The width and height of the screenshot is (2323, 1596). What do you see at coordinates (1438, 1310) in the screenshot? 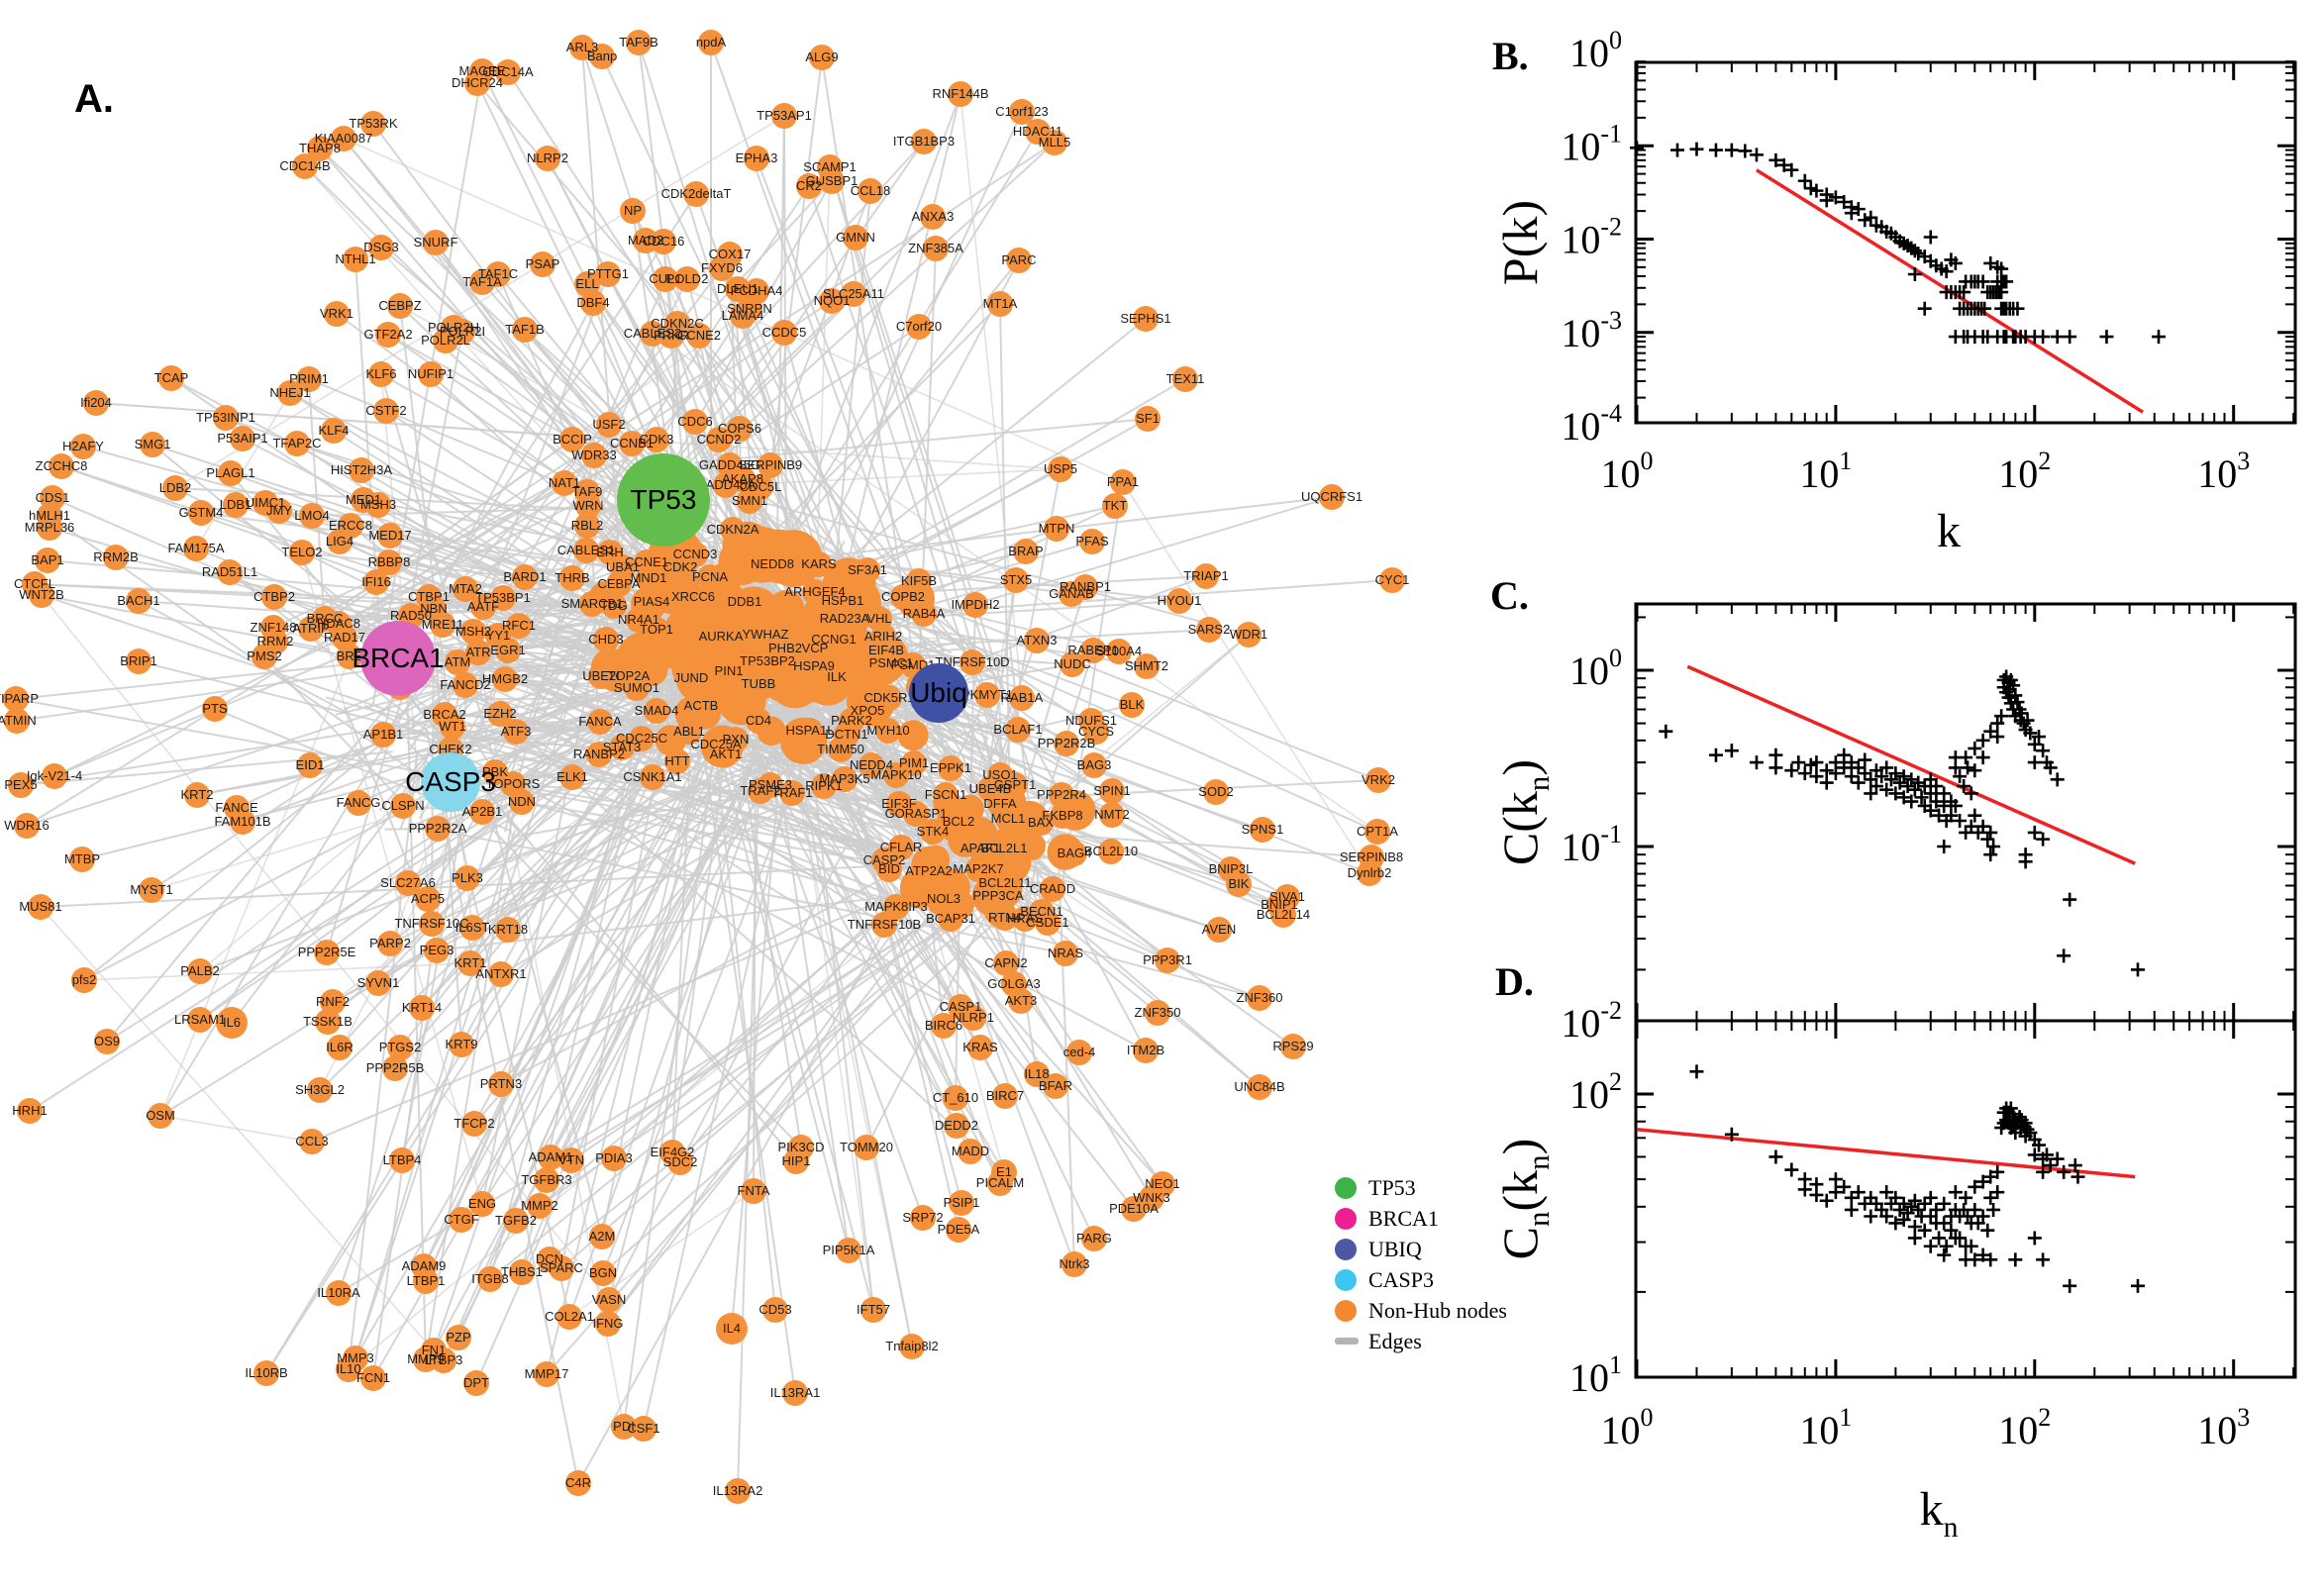
I see `legend-label: Non-Hub nodes` at bounding box center [1438, 1310].